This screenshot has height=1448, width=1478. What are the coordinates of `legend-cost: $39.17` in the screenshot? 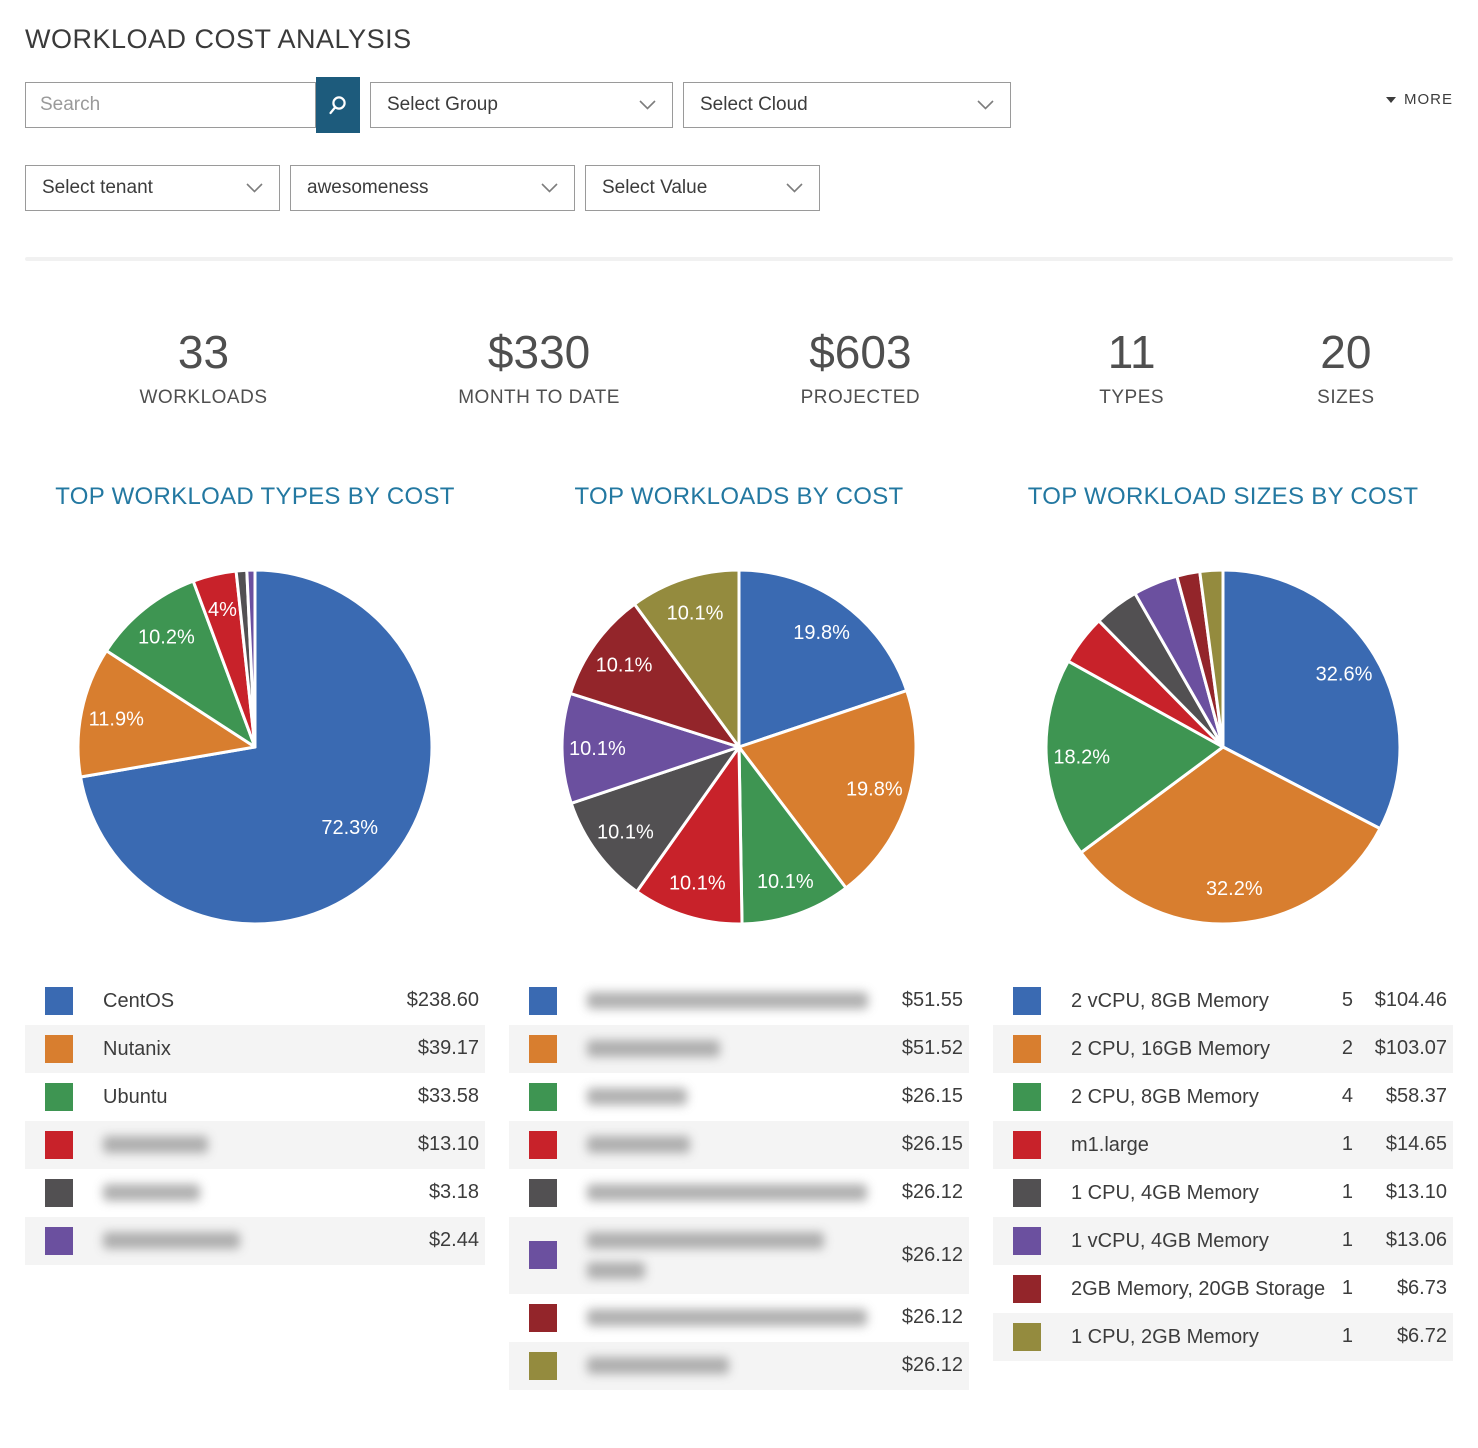 It's located at (448, 1048).